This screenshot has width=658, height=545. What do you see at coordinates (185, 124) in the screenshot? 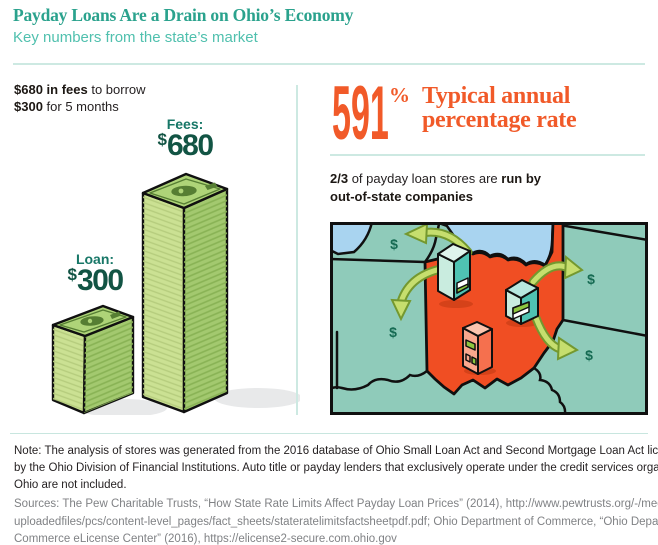
I see `fees-bar-label: Fees:` at bounding box center [185, 124].